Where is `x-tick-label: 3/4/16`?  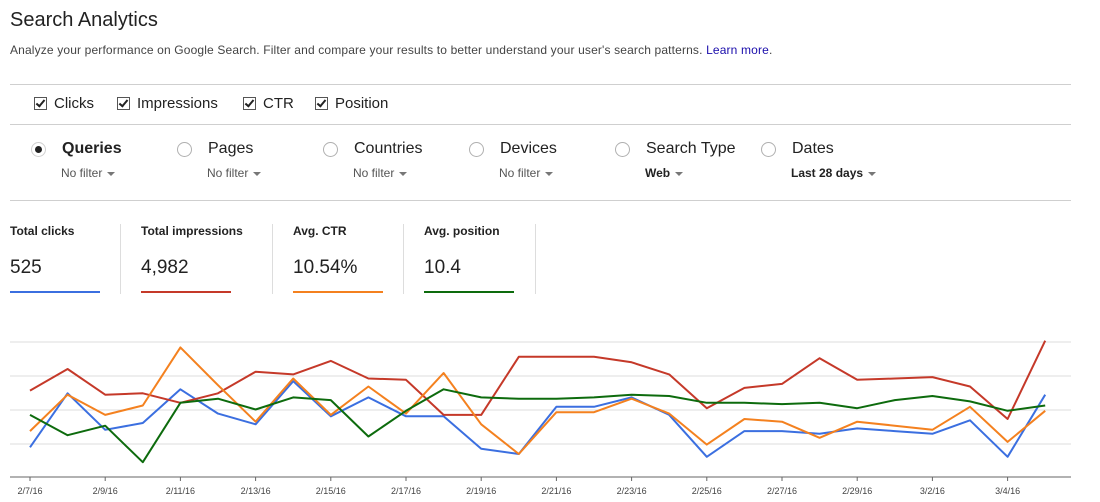
x-tick-label: 3/4/16 is located at coordinates (1007, 491).